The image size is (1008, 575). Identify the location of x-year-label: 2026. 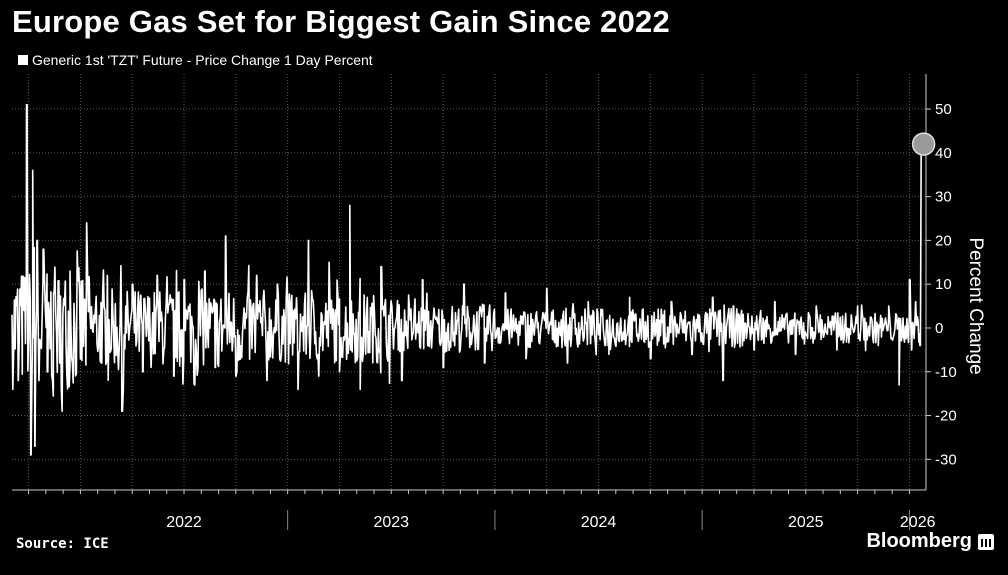
(918, 522).